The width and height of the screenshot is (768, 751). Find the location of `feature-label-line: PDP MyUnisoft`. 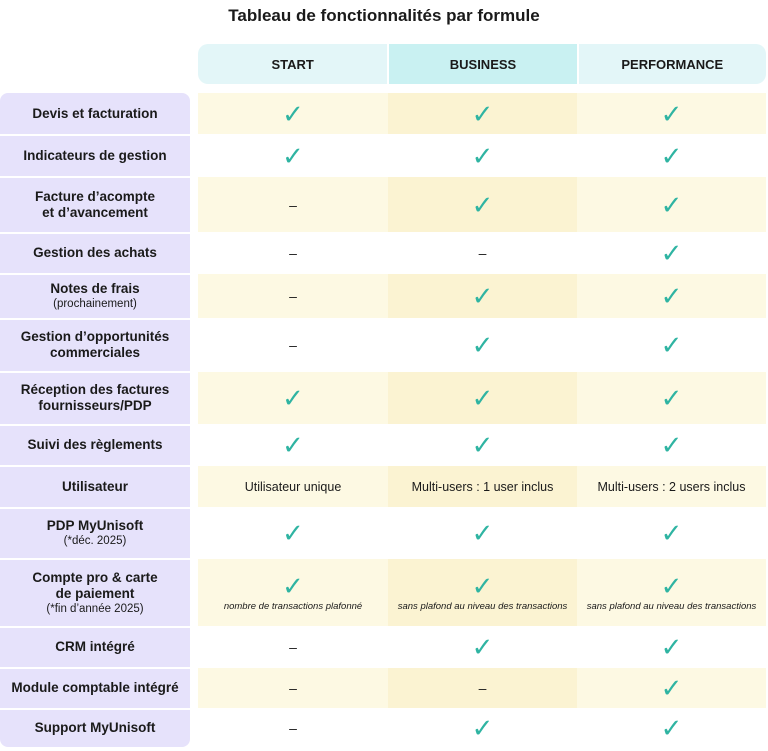

feature-label-line: PDP MyUnisoft is located at coordinates (95, 525).